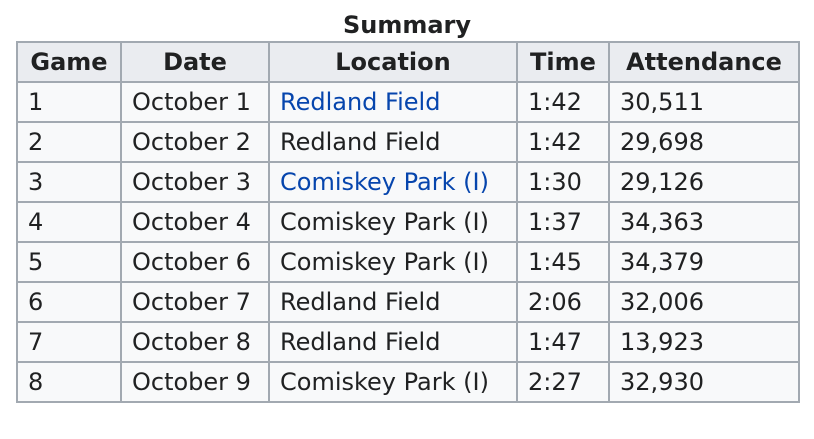 The image size is (814, 439). I want to click on game-cell: 6, so click(69, 302).